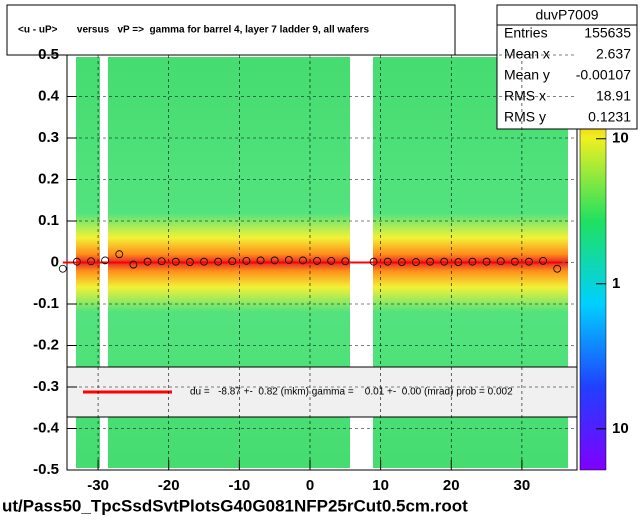  Describe the element at coordinates (48, 178) in the screenshot. I see `y-tick-label: 0.2` at that location.